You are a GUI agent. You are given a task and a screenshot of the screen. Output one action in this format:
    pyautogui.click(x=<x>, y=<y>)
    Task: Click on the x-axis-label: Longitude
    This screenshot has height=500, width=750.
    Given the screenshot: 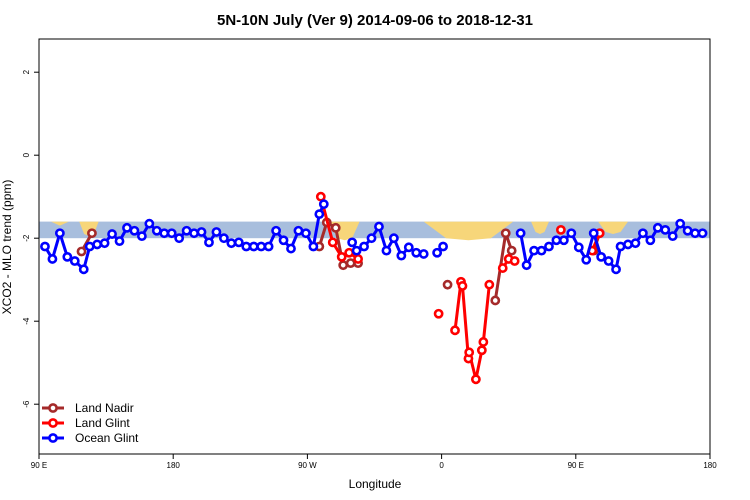 What is the action you would take?
    pyautogui.click(x=375, y=484)
    